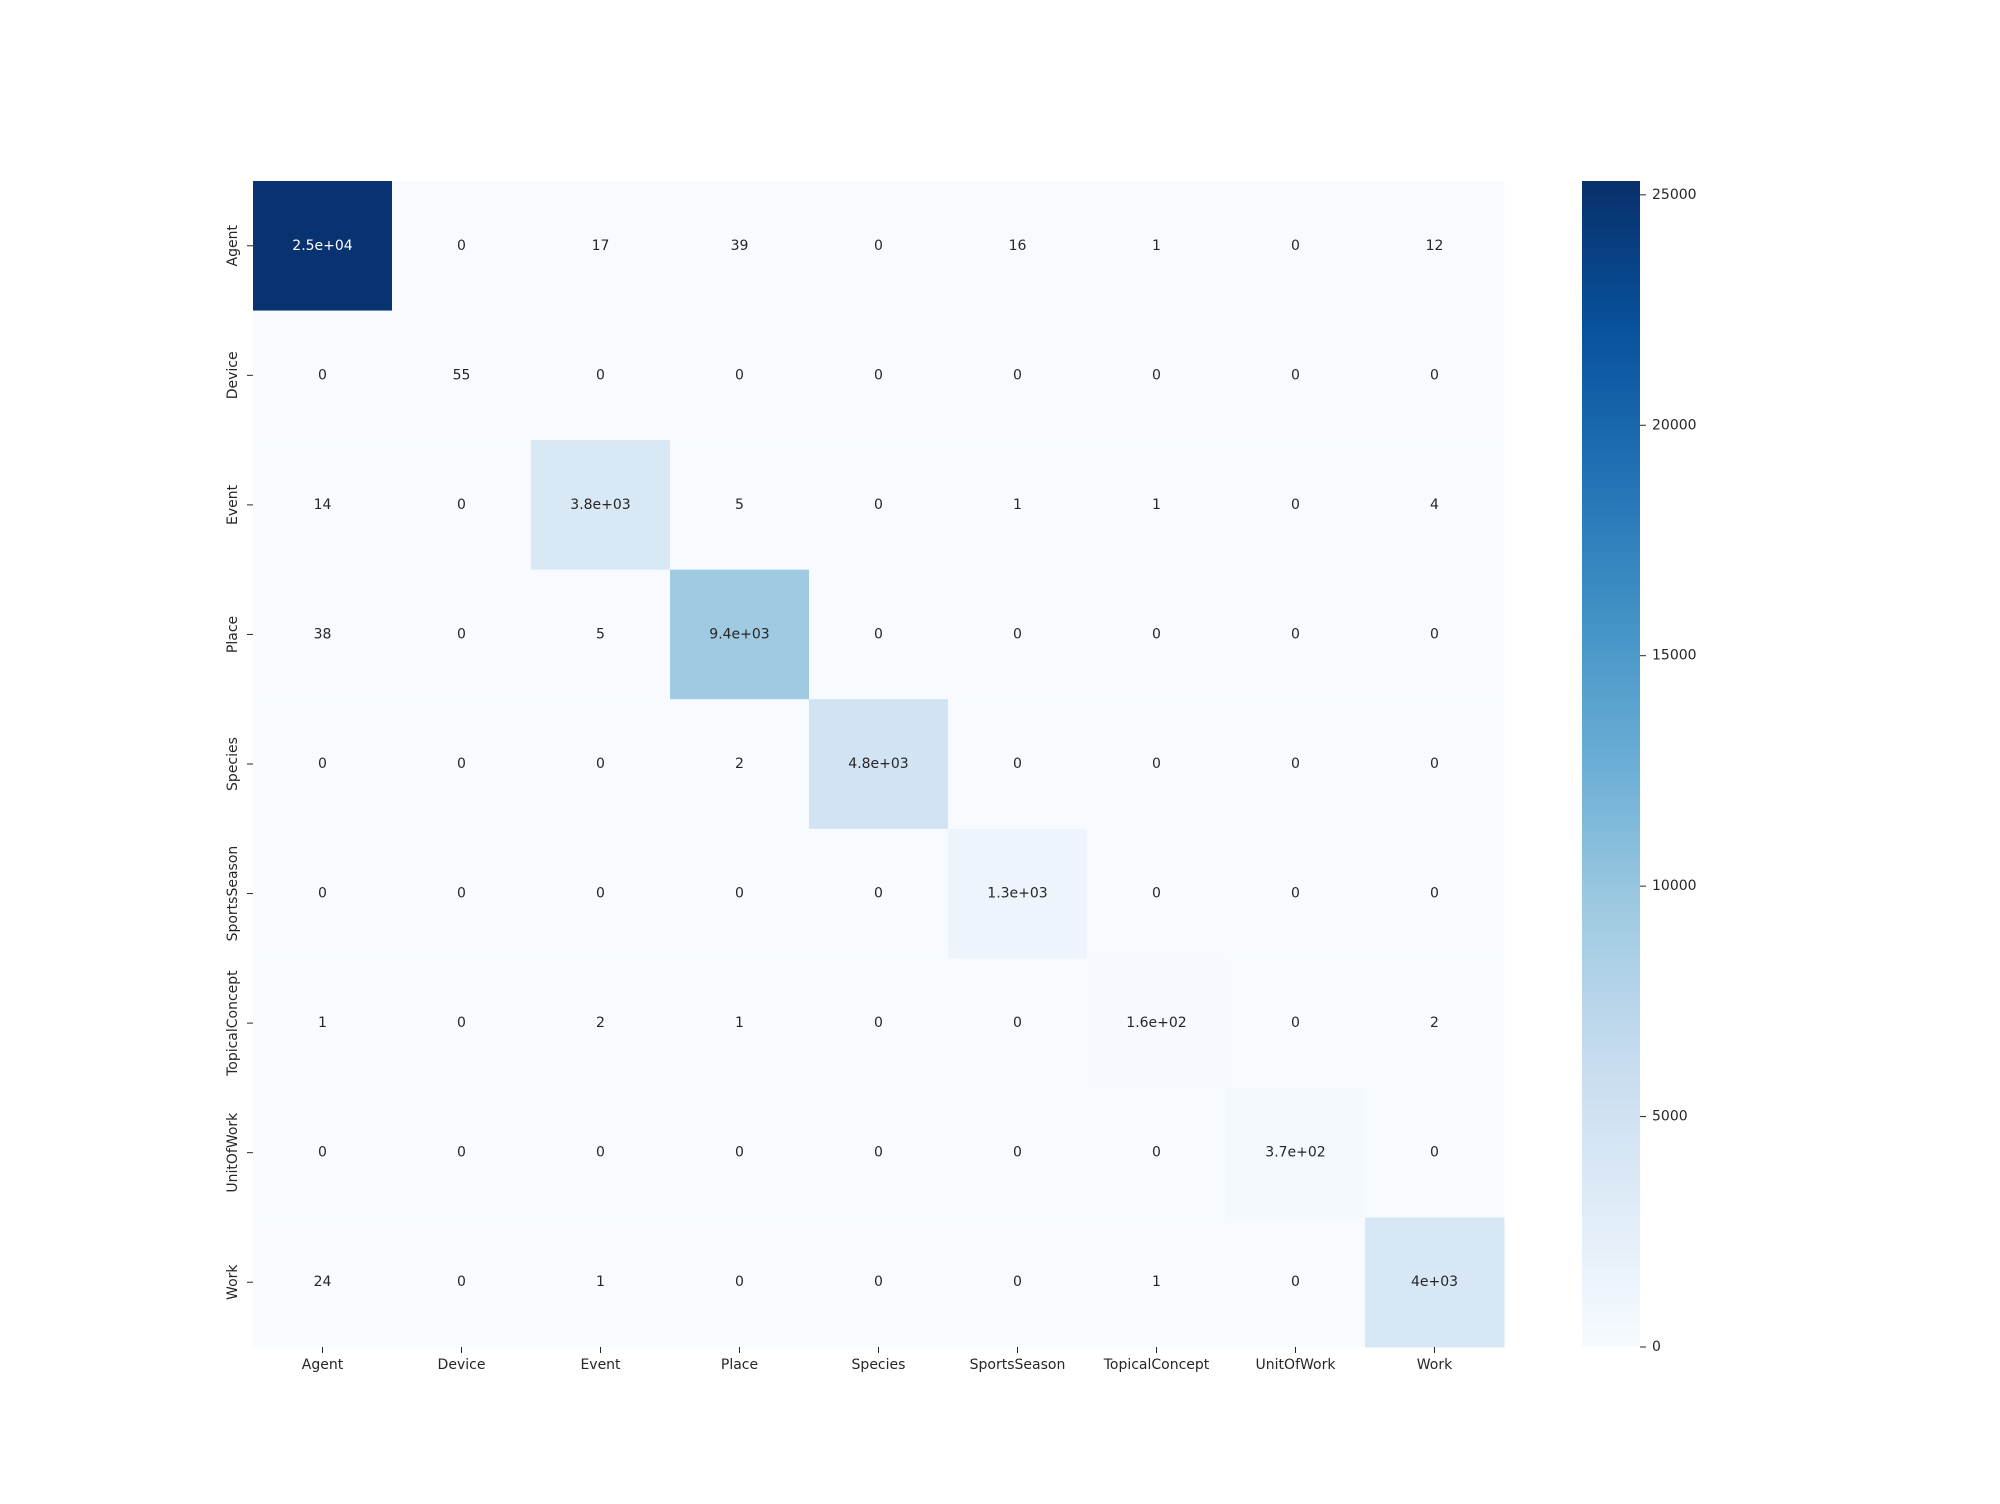  I want to click on heatmap-cell-Place-SportsSeason, so click(1018, 634).